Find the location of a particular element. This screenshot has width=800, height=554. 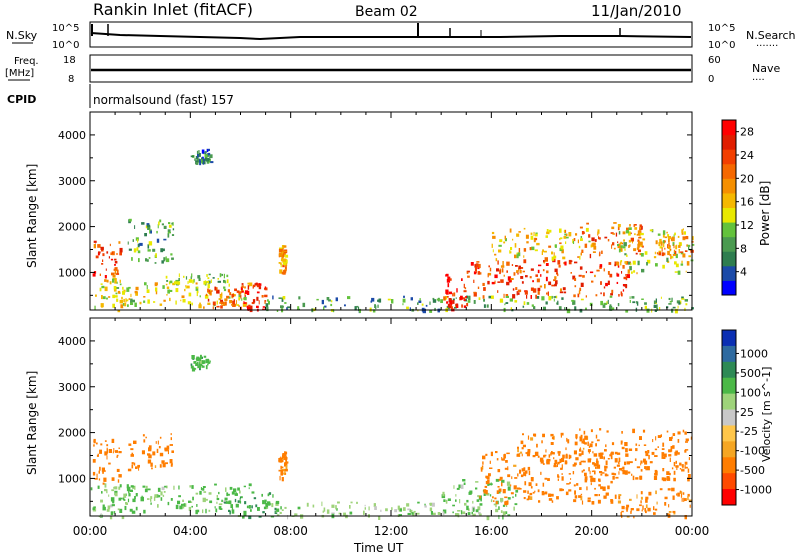

colorbar-swatch is located at coordinates (729, 142).